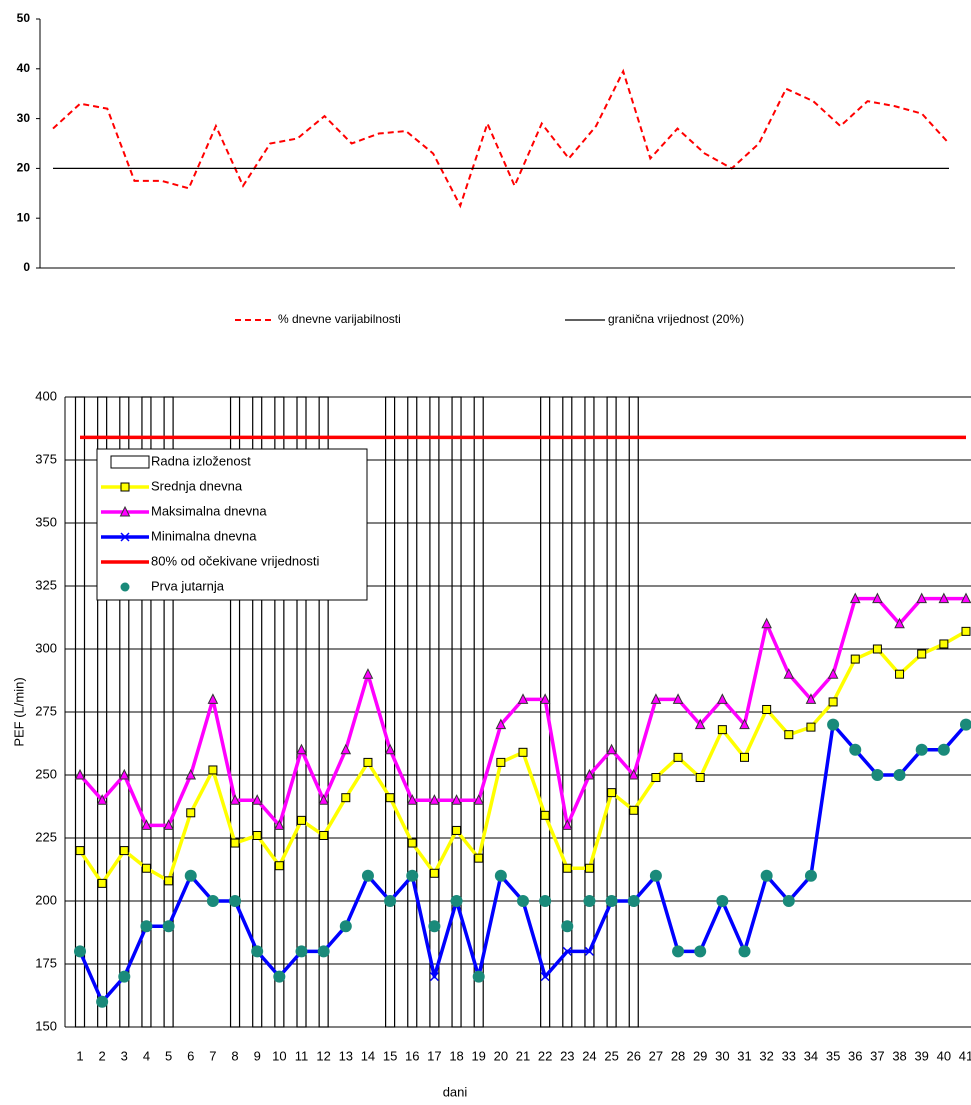 The height and width of the screenshot is (1105, 971). I want to click on x-tick-label: 35, so click(833, 1055).